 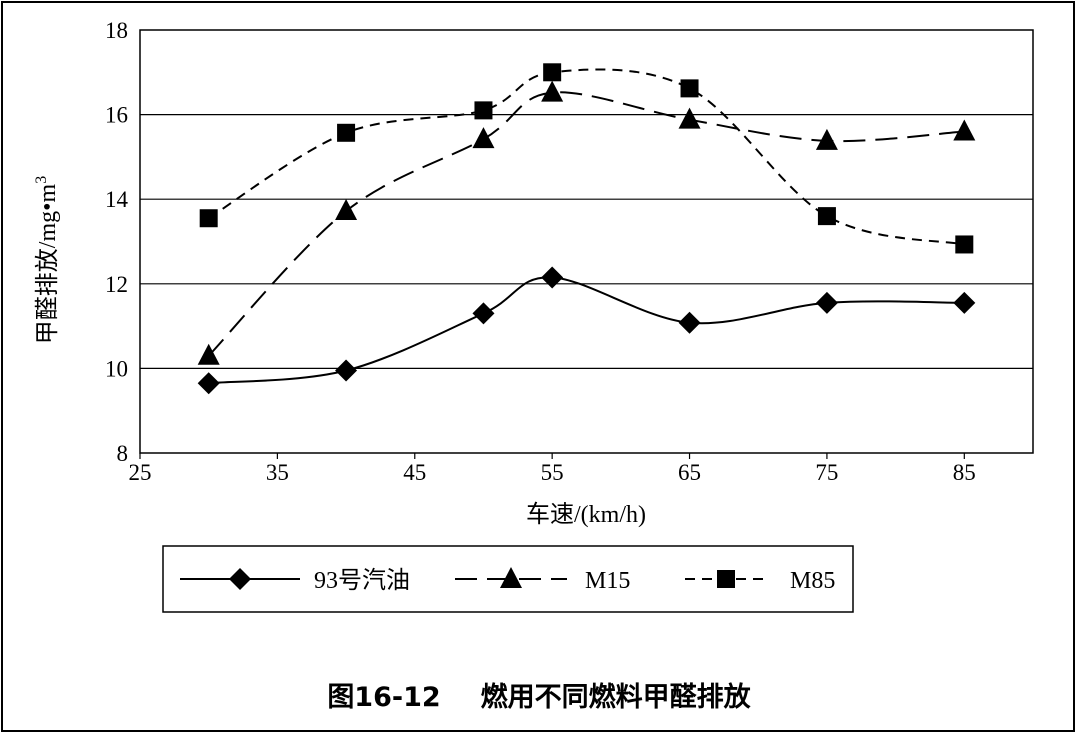 I want to click on y-tick-label: 10, so click(x=116, y=368).